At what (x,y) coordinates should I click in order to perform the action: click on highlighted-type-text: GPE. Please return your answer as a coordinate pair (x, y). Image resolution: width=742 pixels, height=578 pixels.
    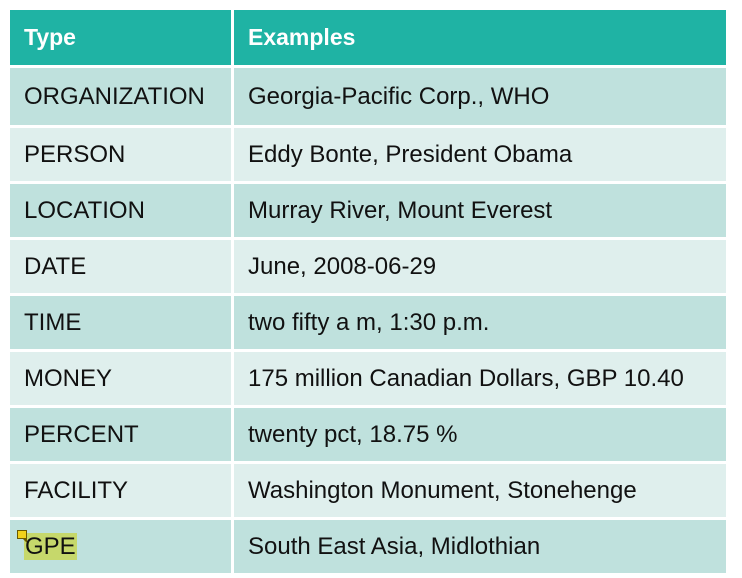
    Looking at the image, I should click on (50, 546).